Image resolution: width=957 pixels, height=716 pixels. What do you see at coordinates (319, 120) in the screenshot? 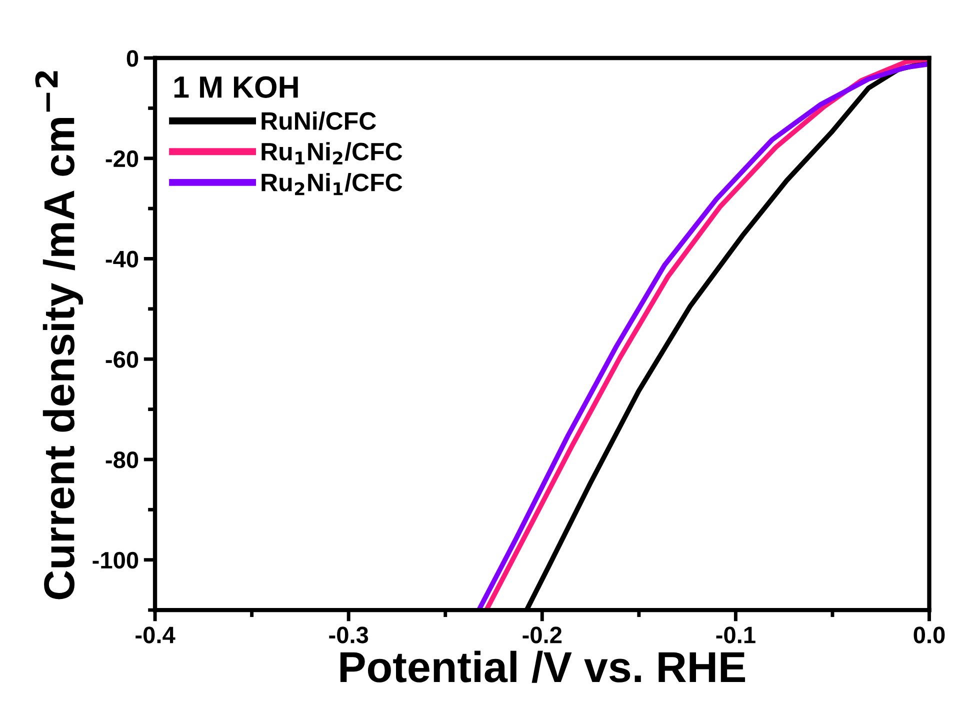
I see `legend-label: RuNi/CFC` at bounding box center [319, 120].